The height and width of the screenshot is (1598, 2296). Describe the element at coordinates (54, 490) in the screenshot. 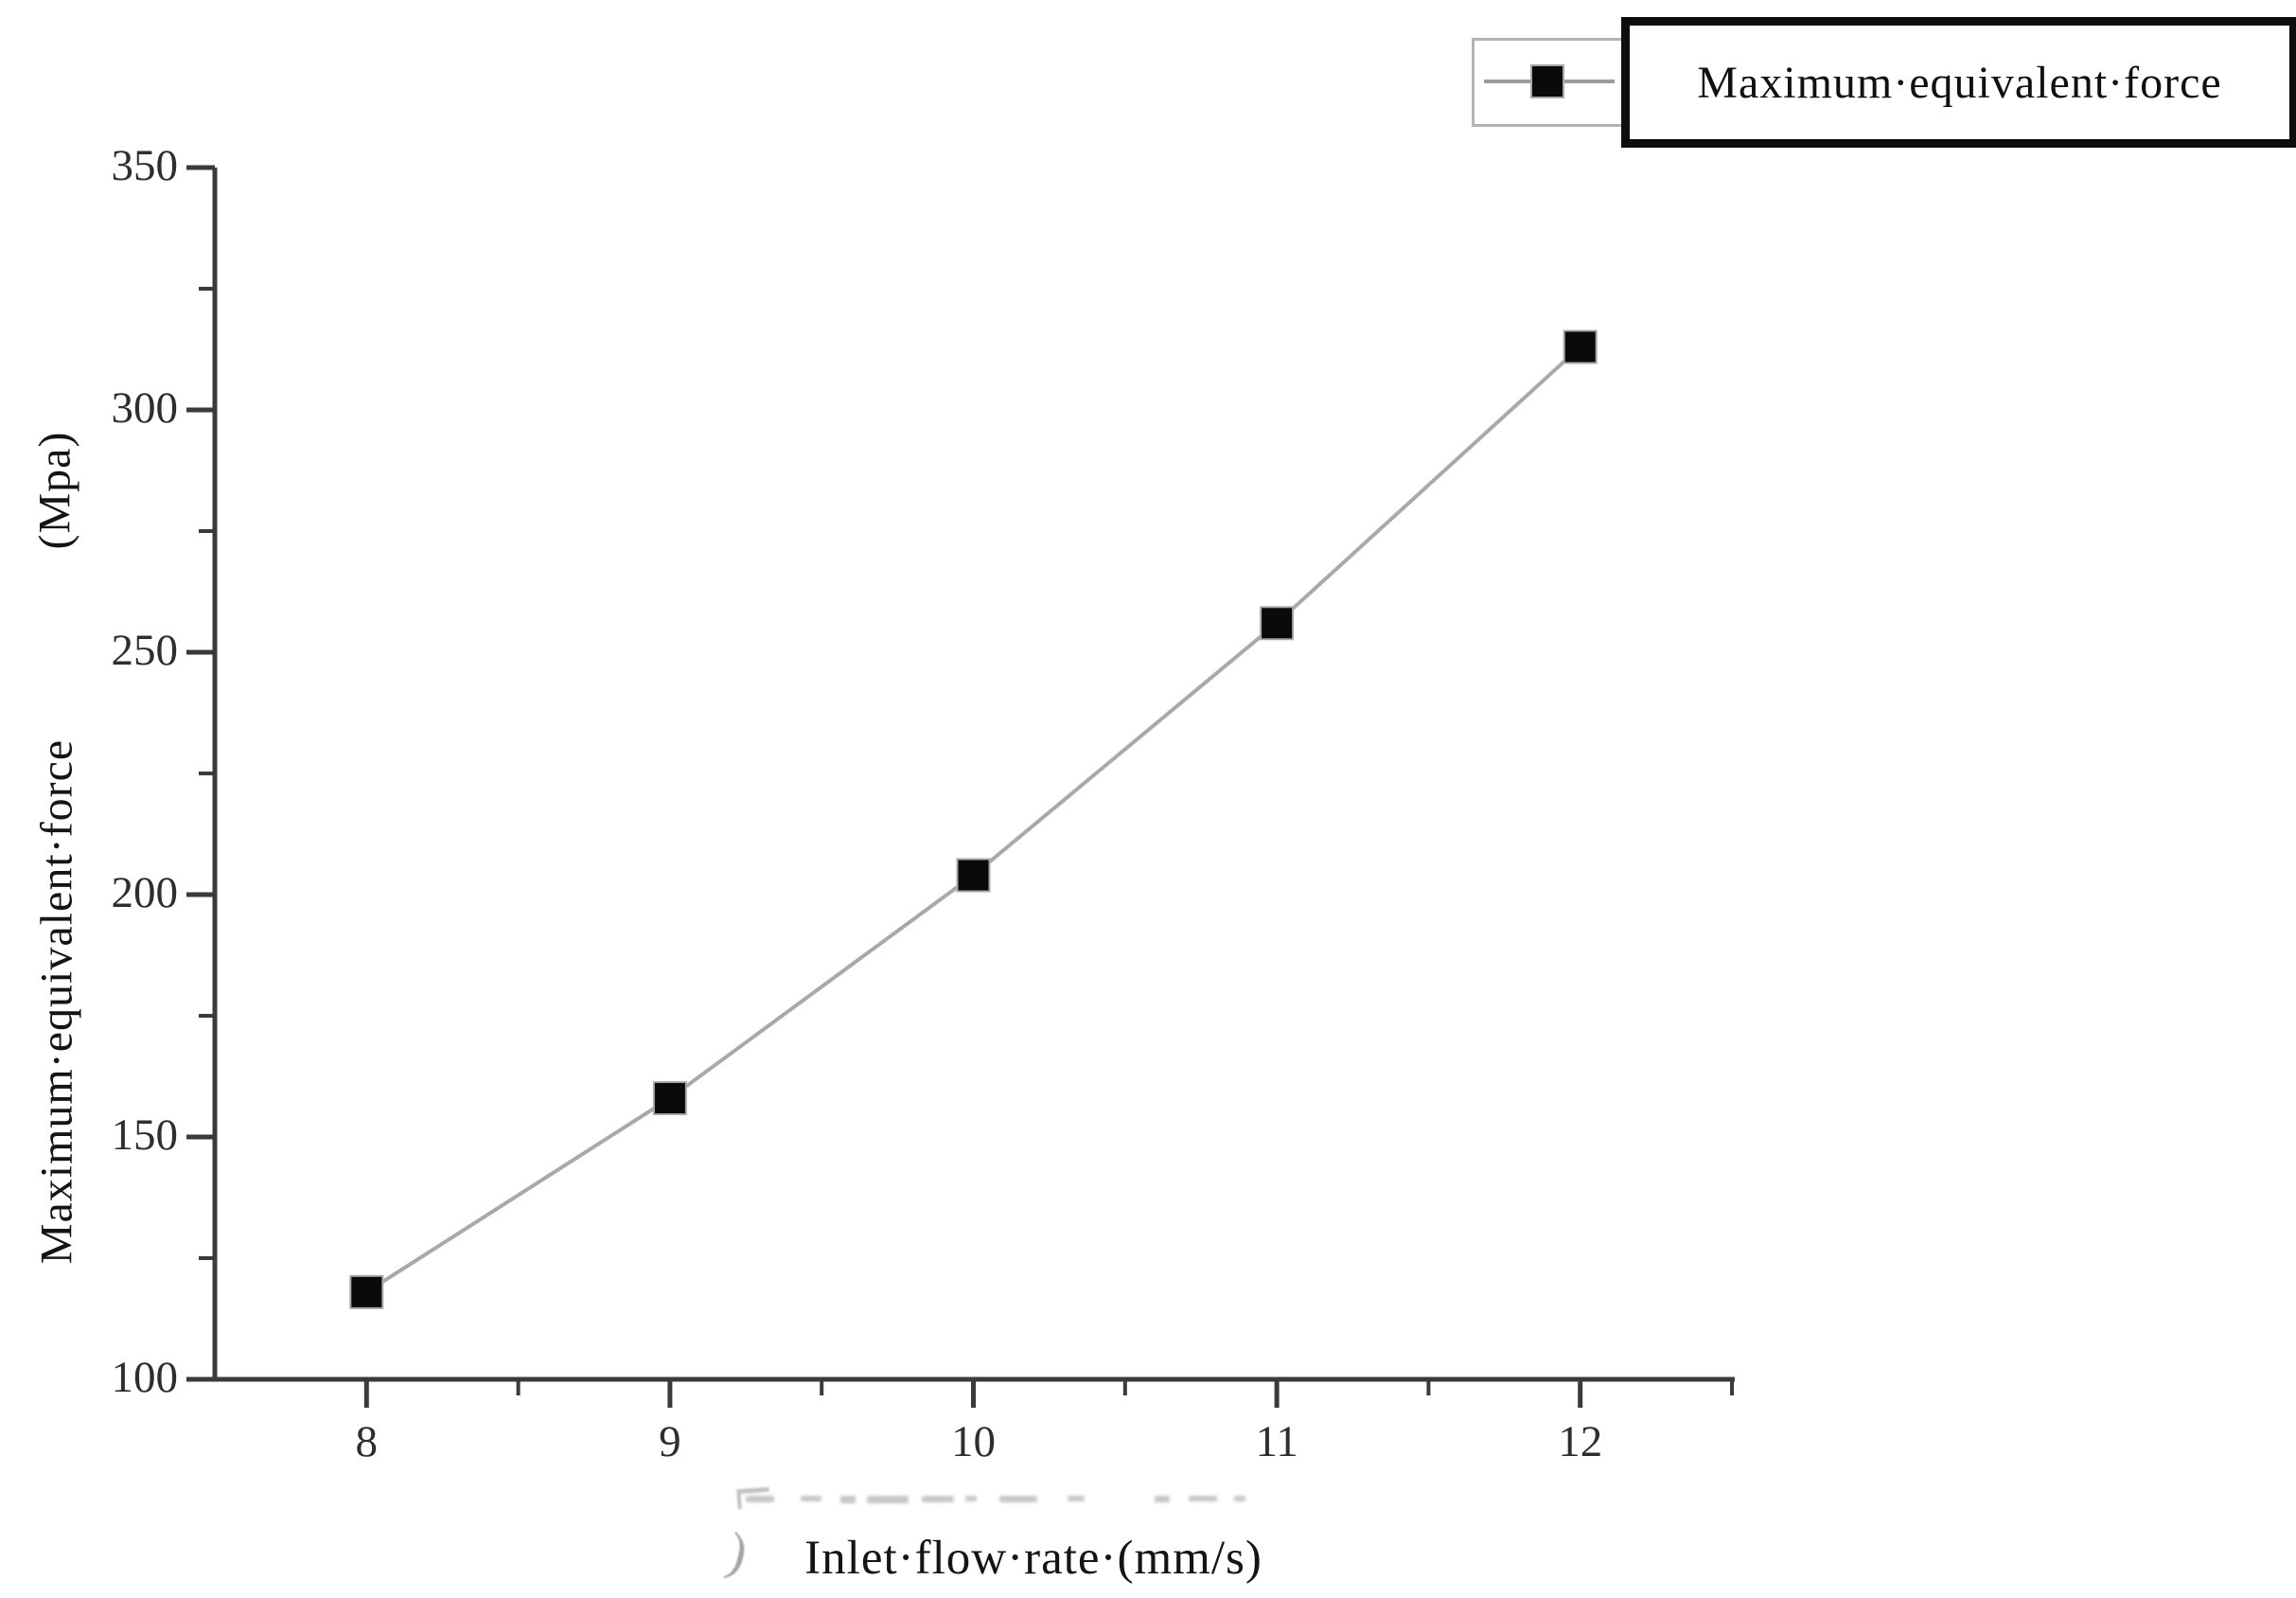

I see `y-axis-unit: (Mpa)` at that location.